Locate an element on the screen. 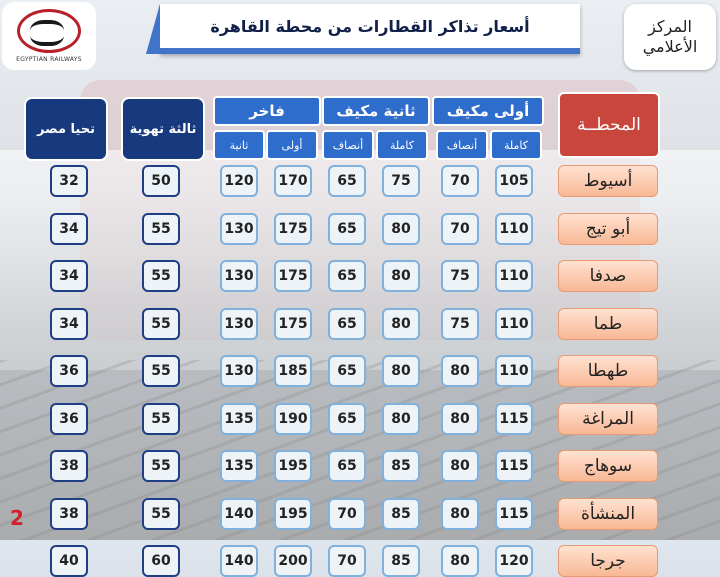 Image resolution: width=720 pixels, height=577 pixels. media-center-badge: المركز الأعلامي is located at coordinates (670, 37).